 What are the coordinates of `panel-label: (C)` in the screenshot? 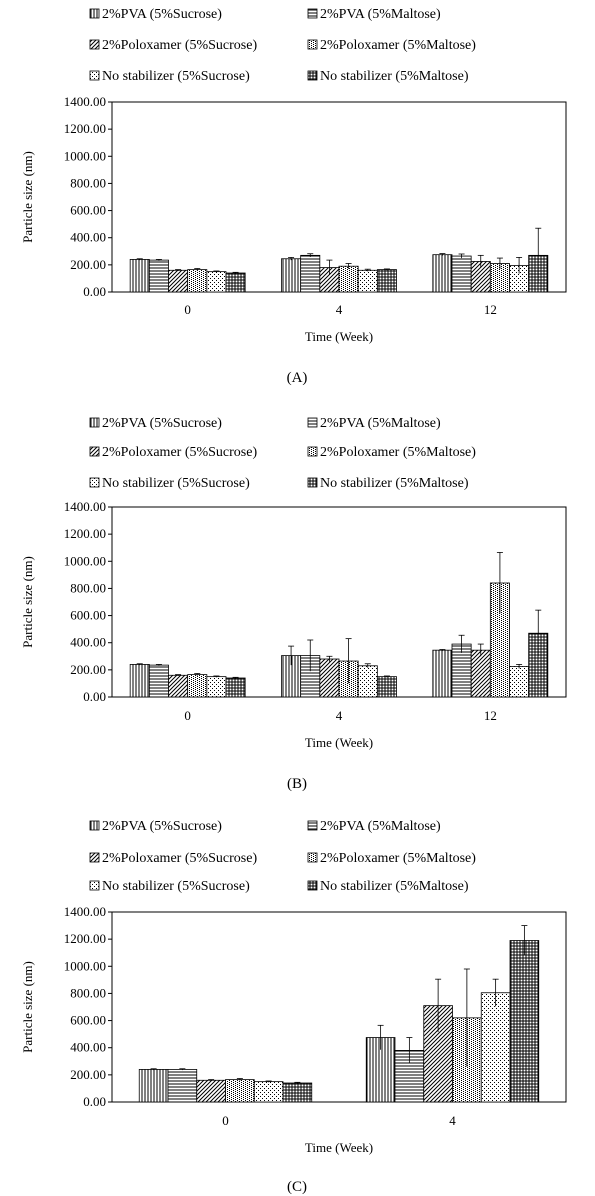 It's located at (297, 1187).